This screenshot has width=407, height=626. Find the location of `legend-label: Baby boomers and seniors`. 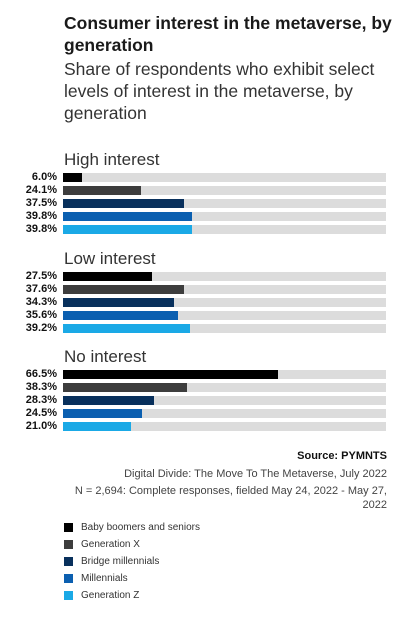

legend-label: Baby boomers and seniors is located at coordinates (140, 527).